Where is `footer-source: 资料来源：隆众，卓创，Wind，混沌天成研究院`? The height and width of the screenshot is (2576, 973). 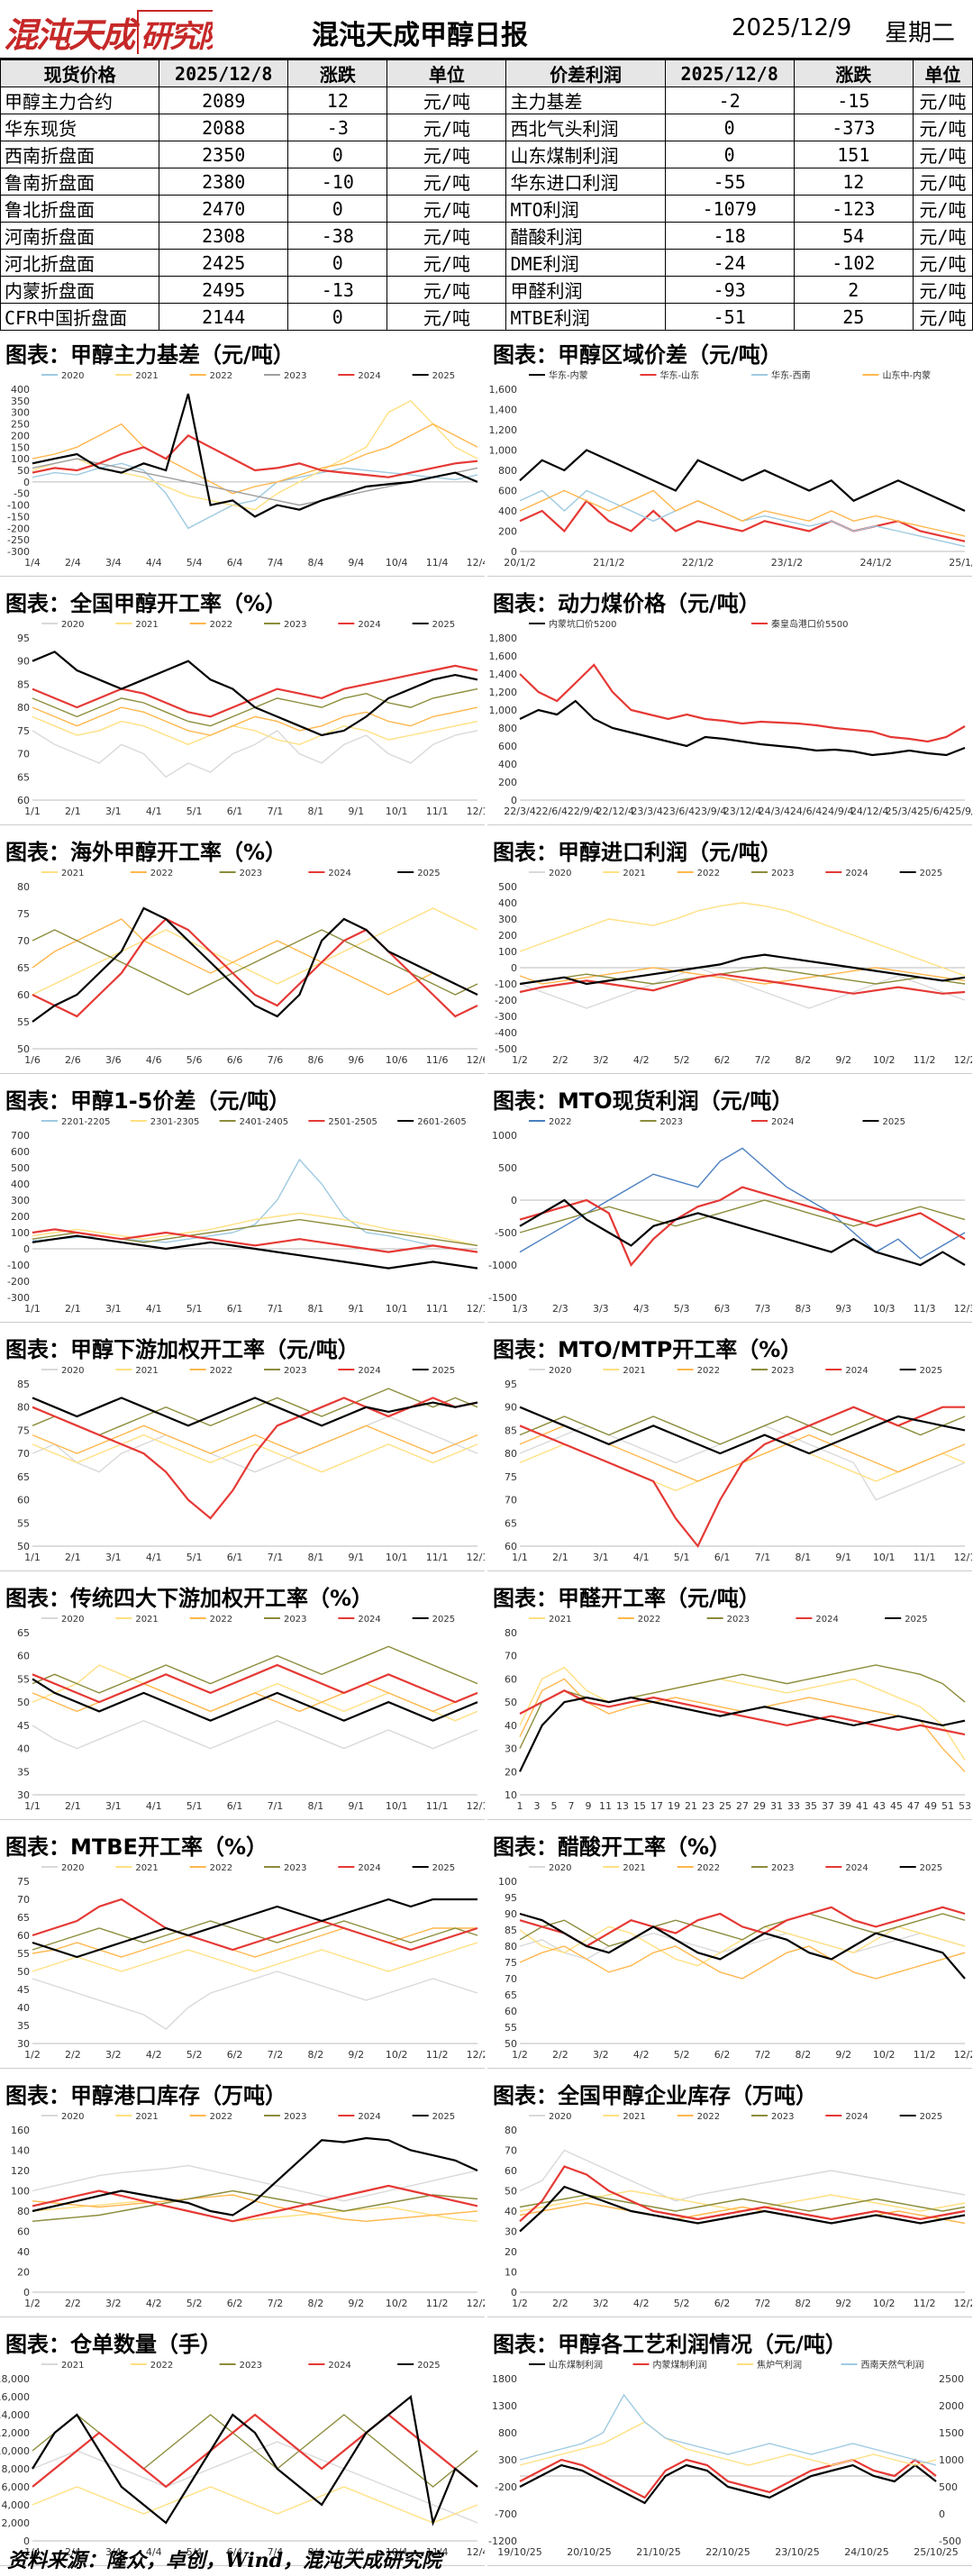 footer-source: 资料来源：隆众，卓创，Wind，混沌天成研究院 is located at coordinates (225, 2560).